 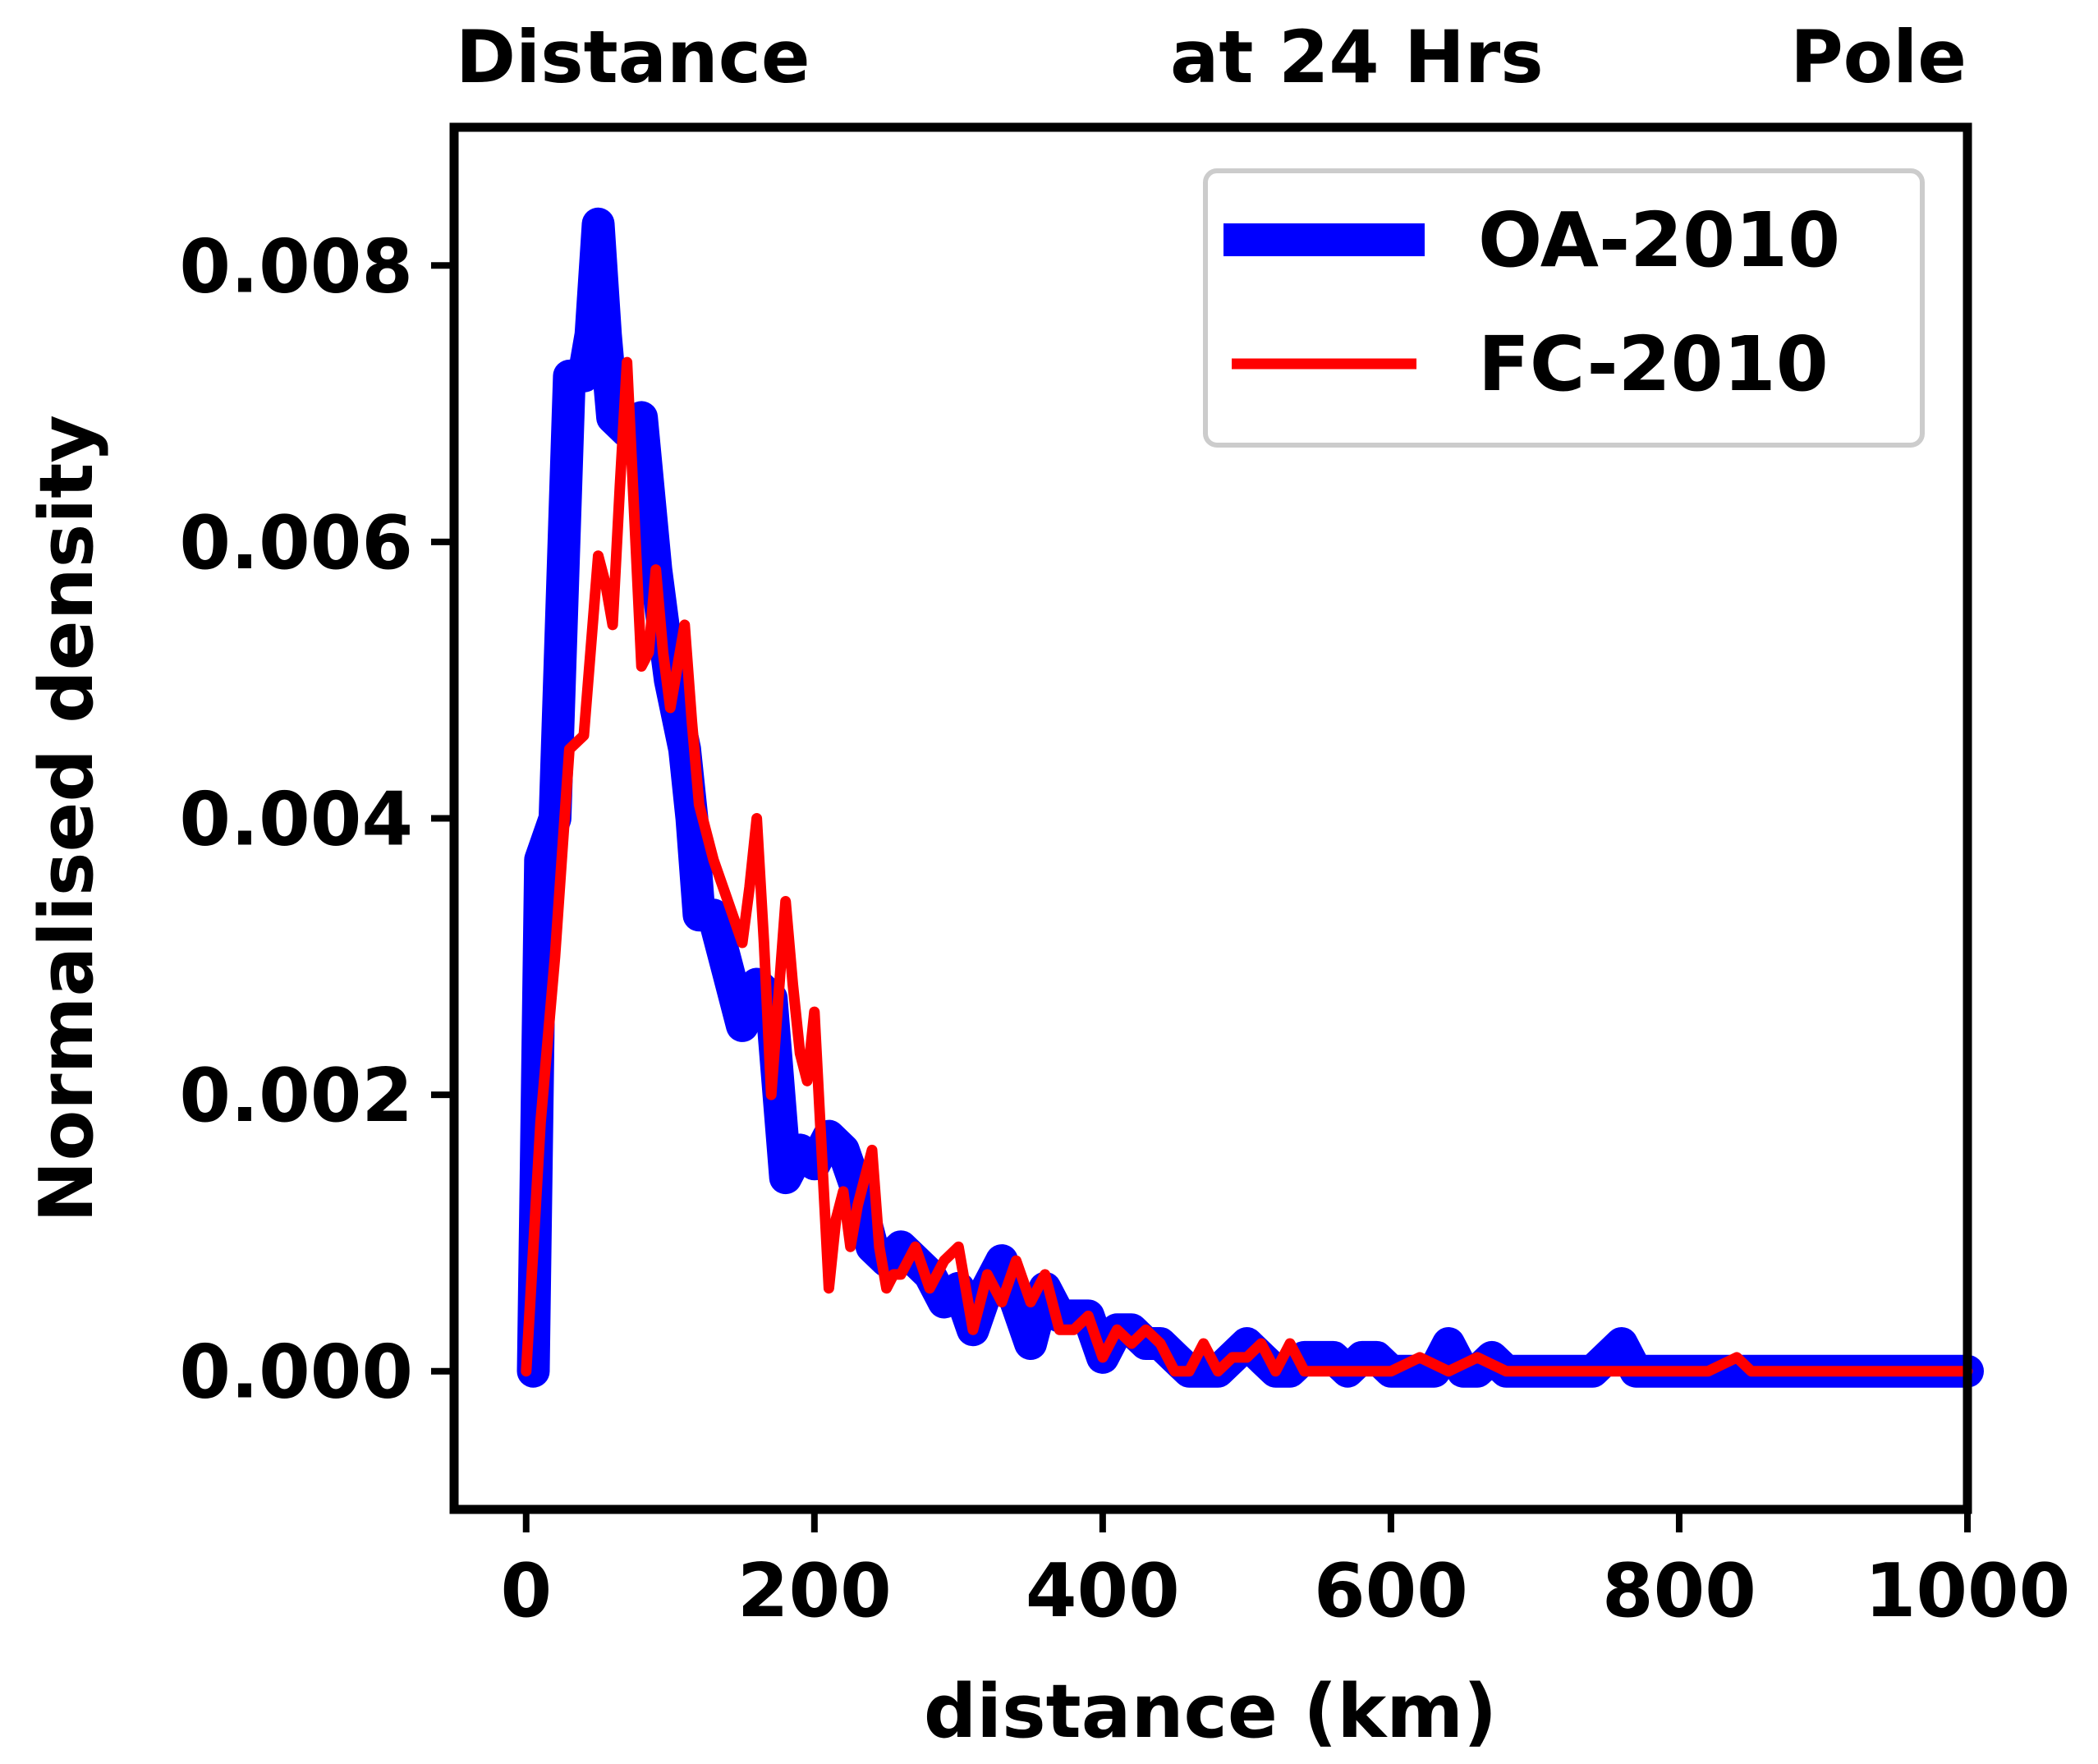 What do you see at coordinates (67, 819) in the screenshot?
I see `y-axis-label: Normalised density` at bounding box center [67, 819].